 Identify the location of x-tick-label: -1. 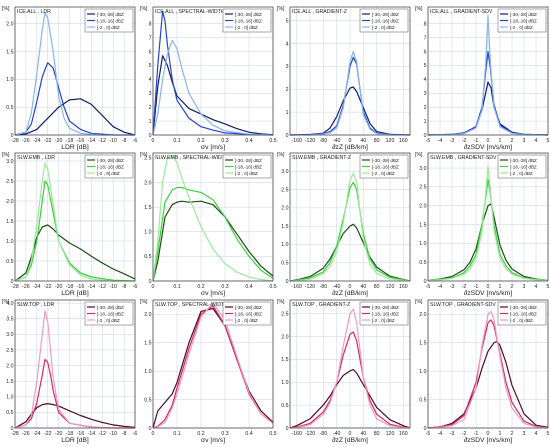
(476, 434).